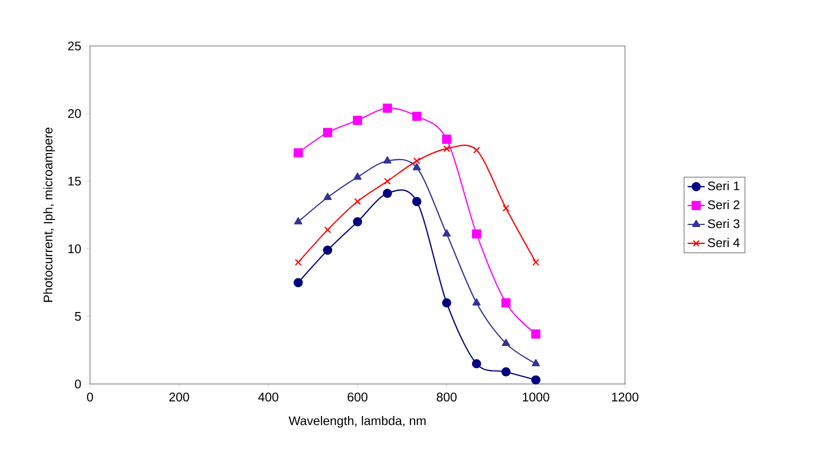 This screenshot has height=474, width=823. What do you see at coordinates (625, 397) in the screenshot?
I see `x-tick-label: 1200` at bounding box center [625, 397].